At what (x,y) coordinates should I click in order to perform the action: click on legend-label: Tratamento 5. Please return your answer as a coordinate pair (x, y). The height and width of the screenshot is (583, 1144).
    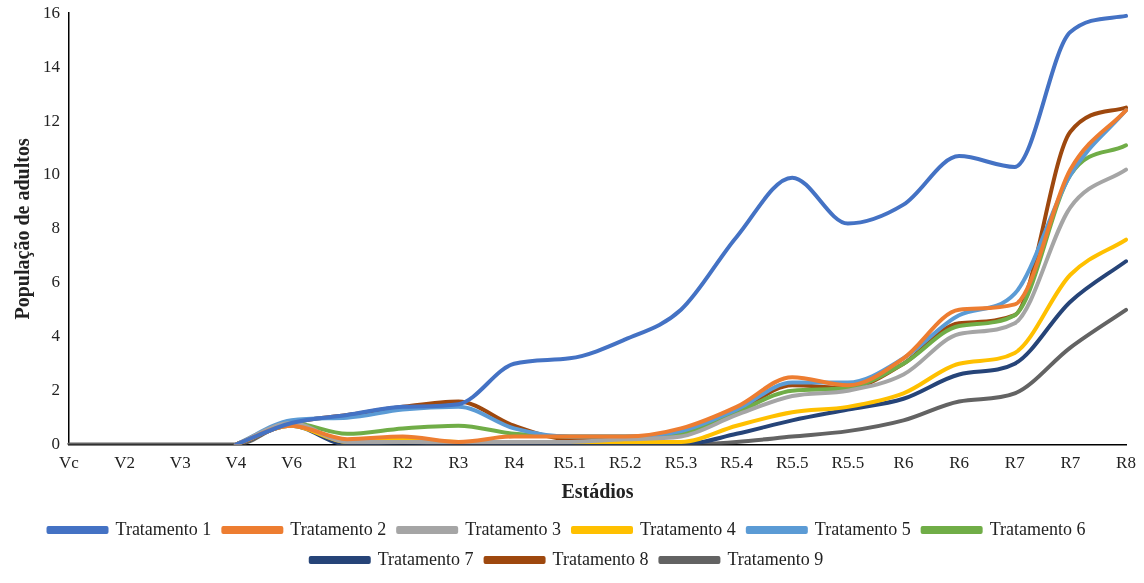
    Looking at the image, I should click on (862, 528).